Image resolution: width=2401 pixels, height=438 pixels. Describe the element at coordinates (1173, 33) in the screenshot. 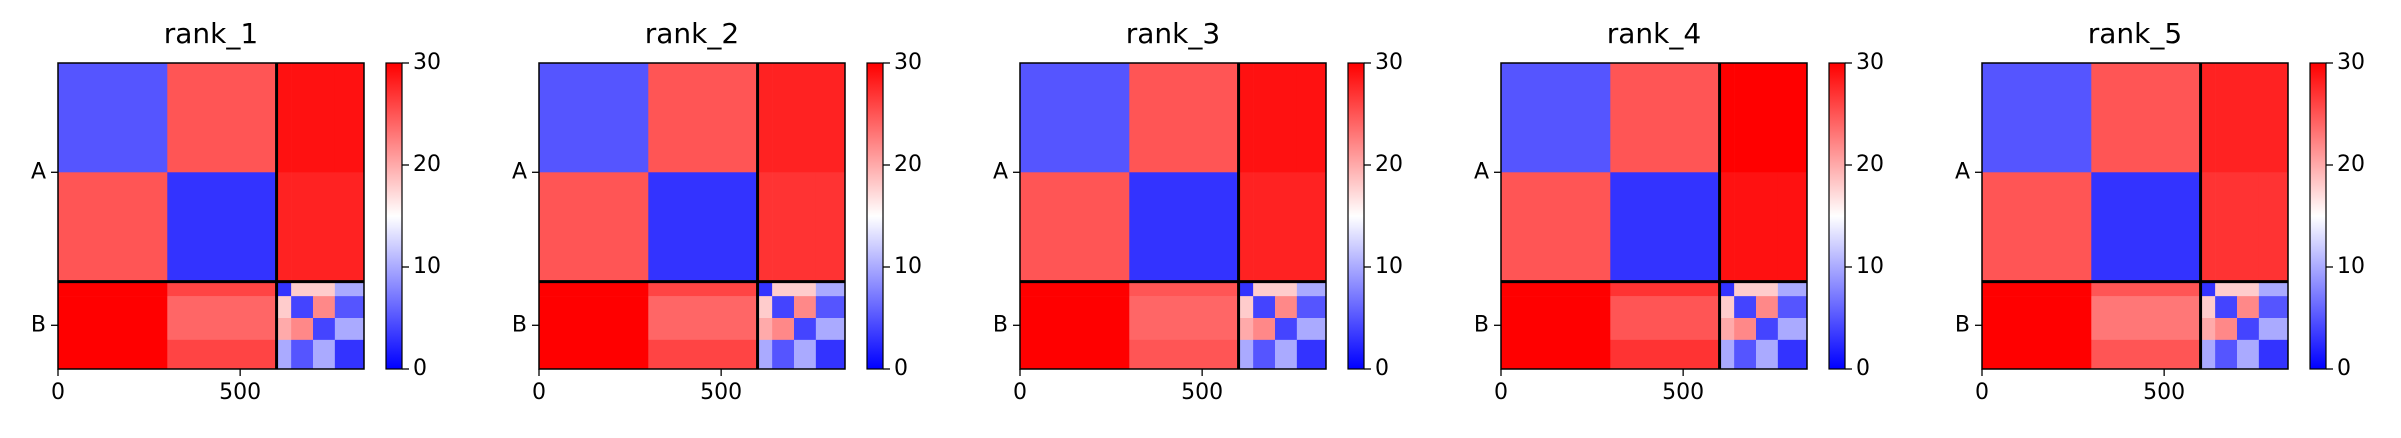

I see `chart-title: rank_3` at that location.